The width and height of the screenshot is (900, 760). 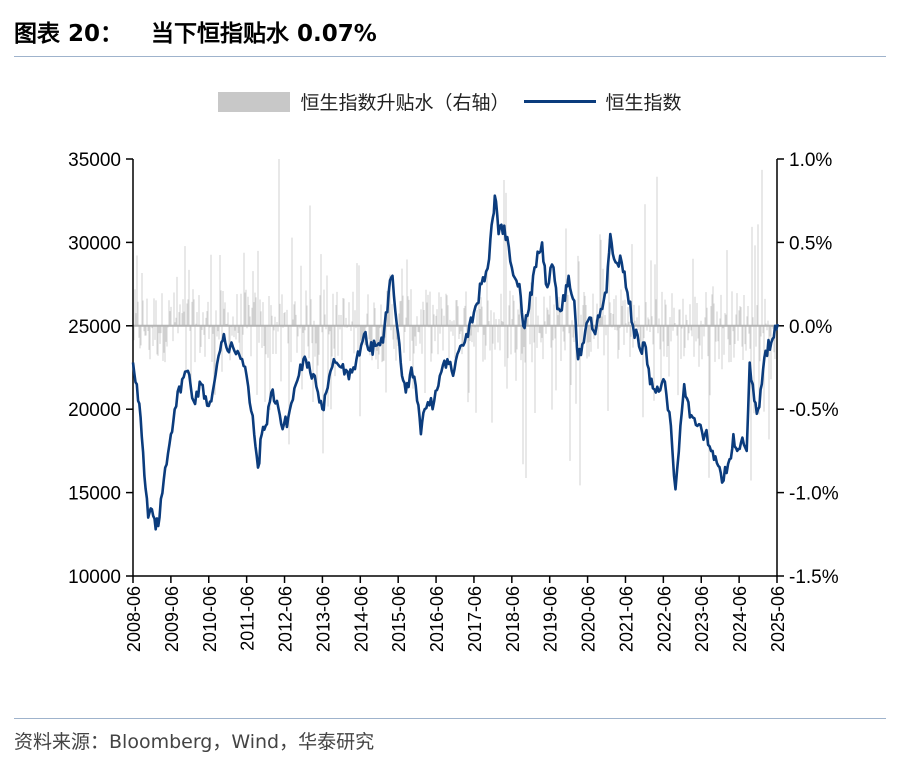 What do you see at coordinates (172, 619) in the screenshot?
I see `x-tick-label: 2009-06` at bounding box center [172, 619].